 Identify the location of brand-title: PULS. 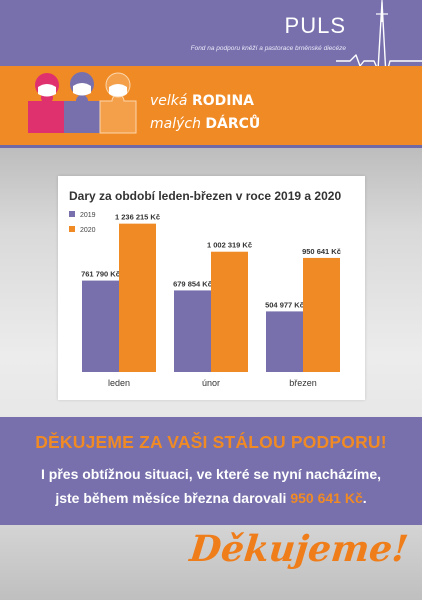
(315, 25).